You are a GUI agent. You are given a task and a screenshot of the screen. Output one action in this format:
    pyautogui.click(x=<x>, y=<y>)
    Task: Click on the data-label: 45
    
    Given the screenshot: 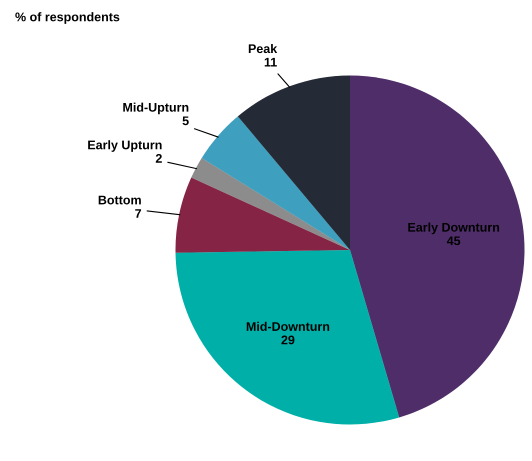 What is the action you would take?
    pyautogui.click(x=453, y=241)
    